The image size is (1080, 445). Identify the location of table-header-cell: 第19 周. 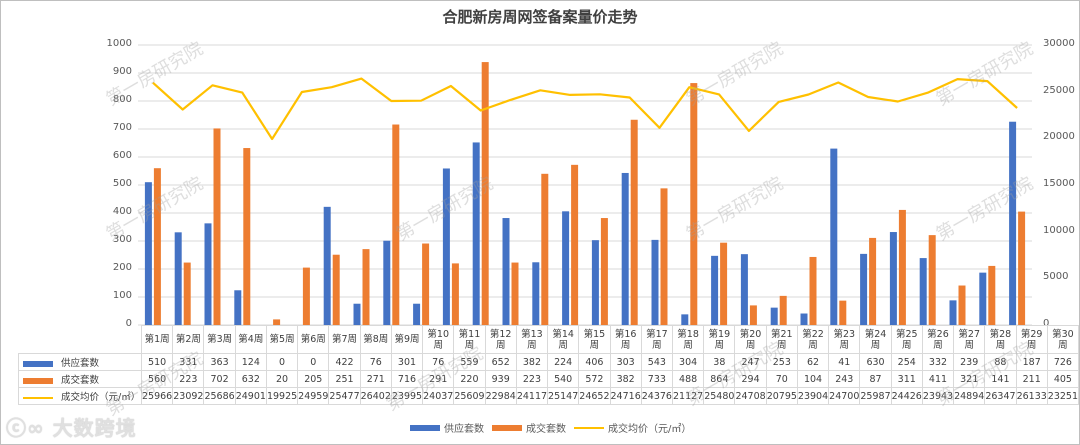
(719, 339).